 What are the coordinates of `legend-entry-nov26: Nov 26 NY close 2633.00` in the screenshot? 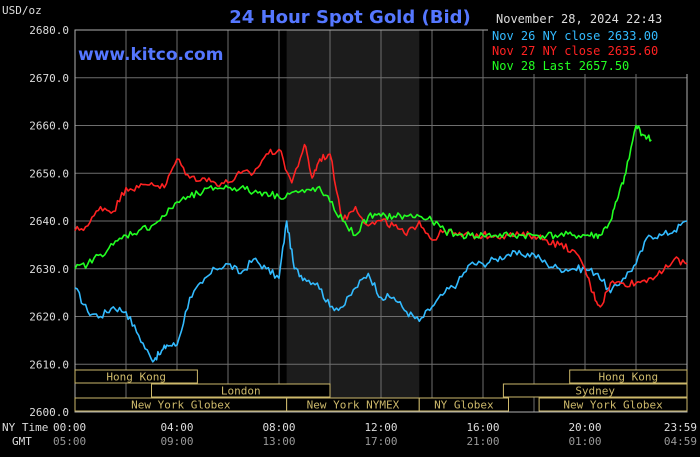 It's located at (575, 36).